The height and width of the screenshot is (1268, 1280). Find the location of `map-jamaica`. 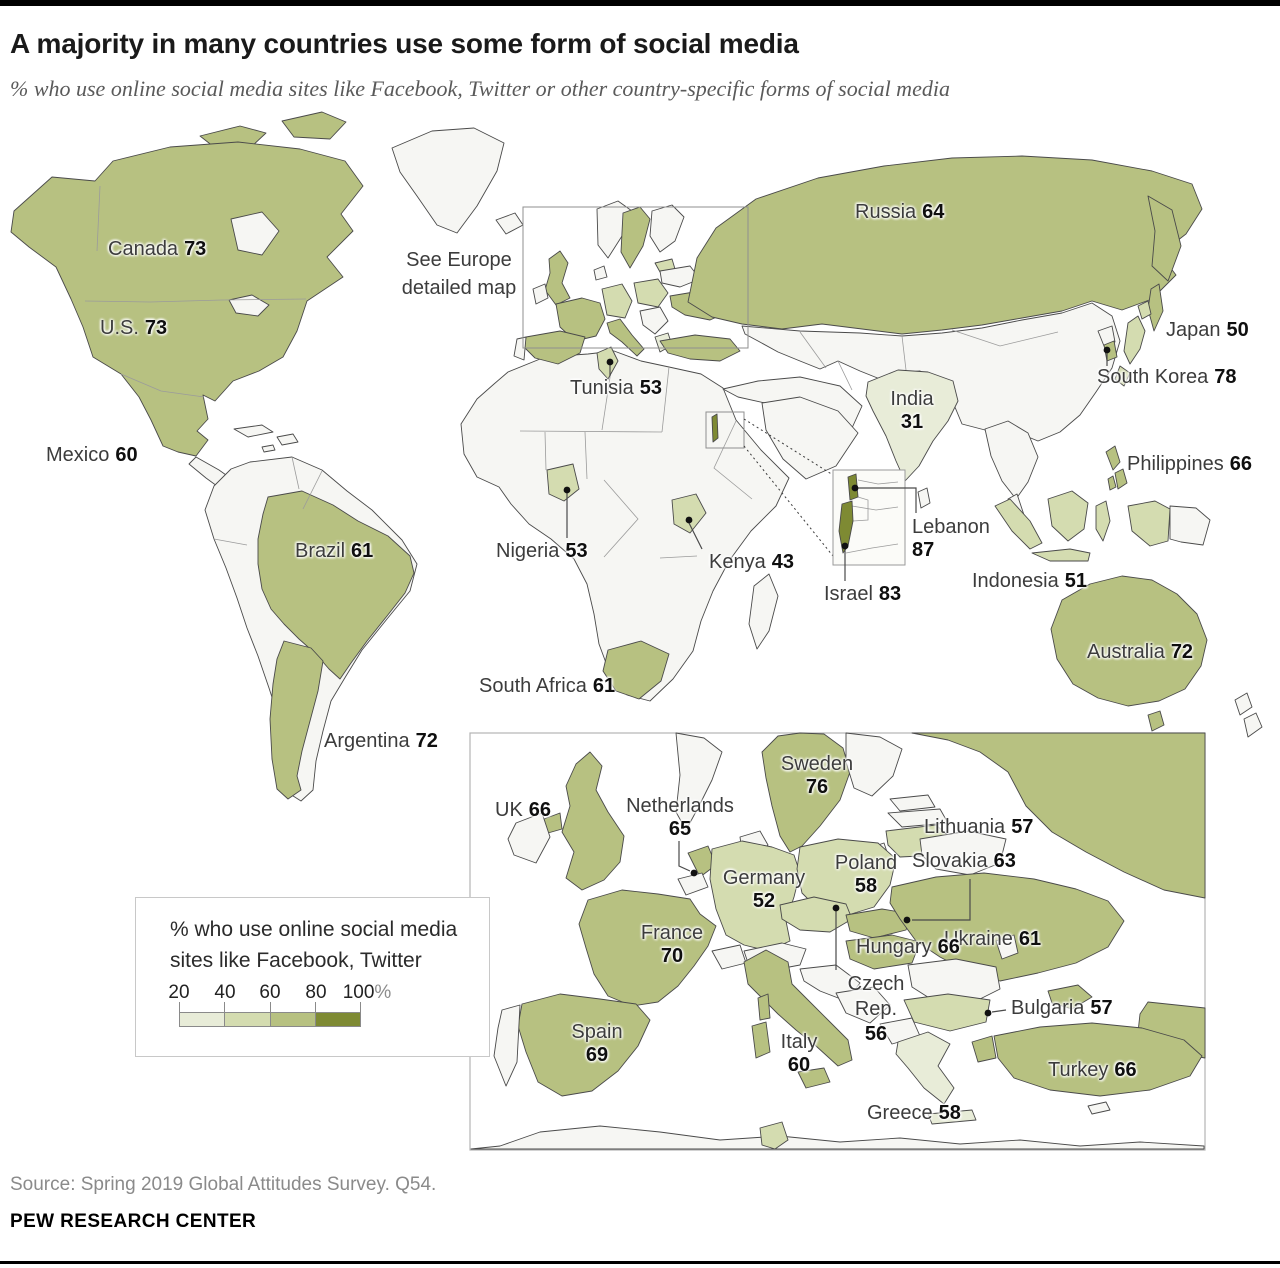

map-jamaica is located at coordinates (268, 448).